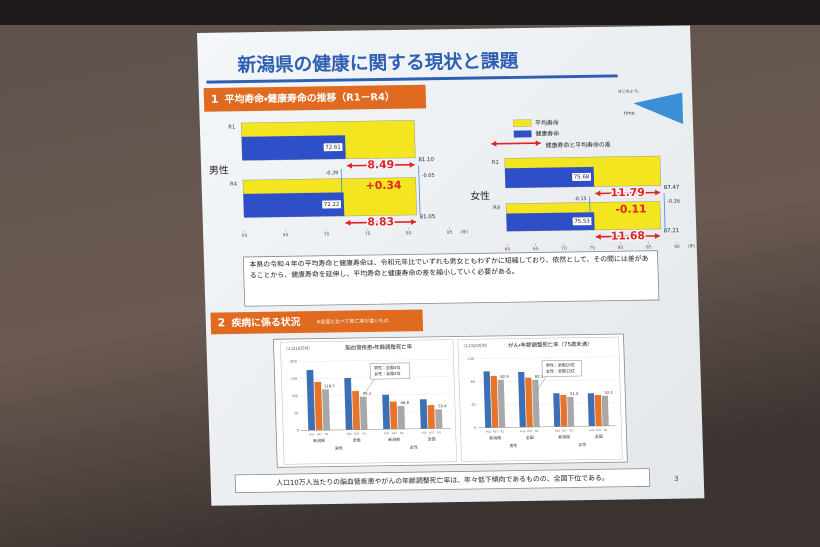  Describe the element at coordinates (412, 79) in the screenshot. I see `title-rule` at that location.